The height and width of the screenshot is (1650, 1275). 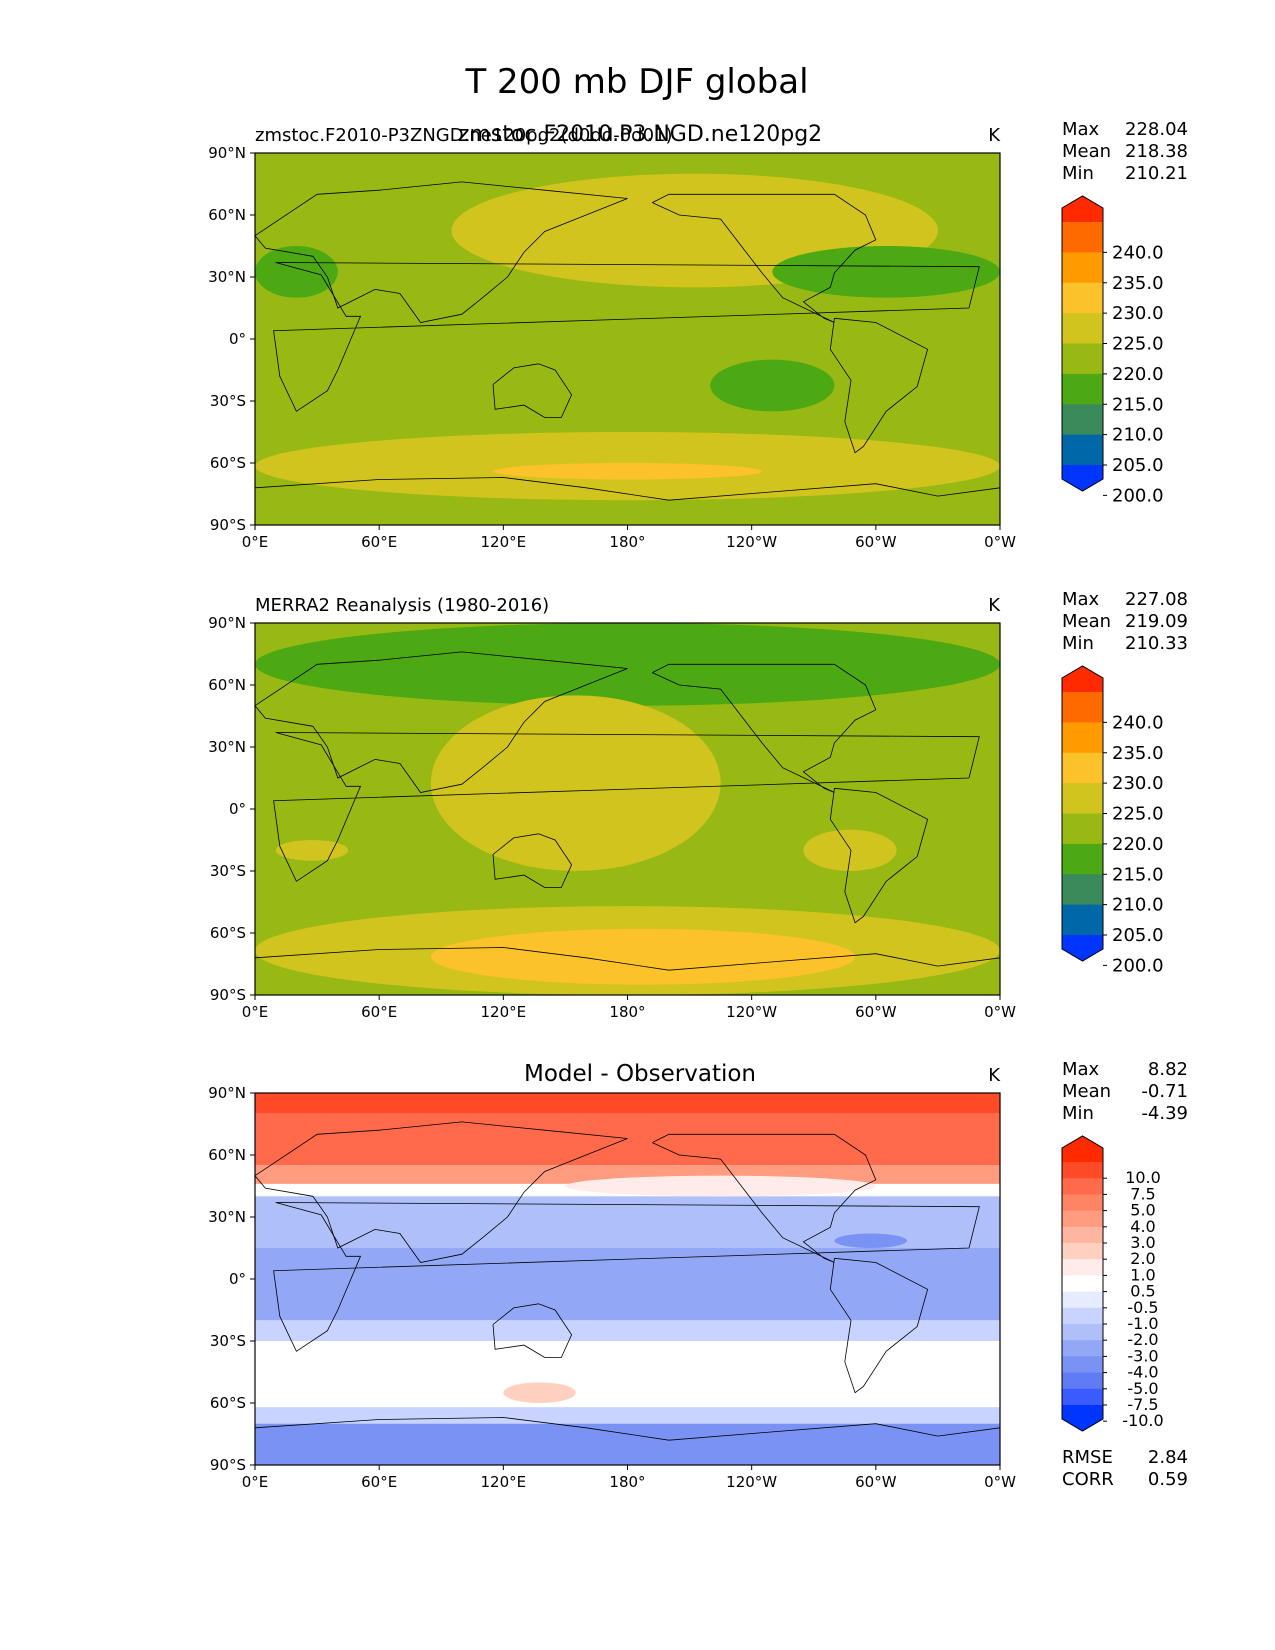 I want to click on y-tick-label: 30°N, so click(x=227, y=1217).